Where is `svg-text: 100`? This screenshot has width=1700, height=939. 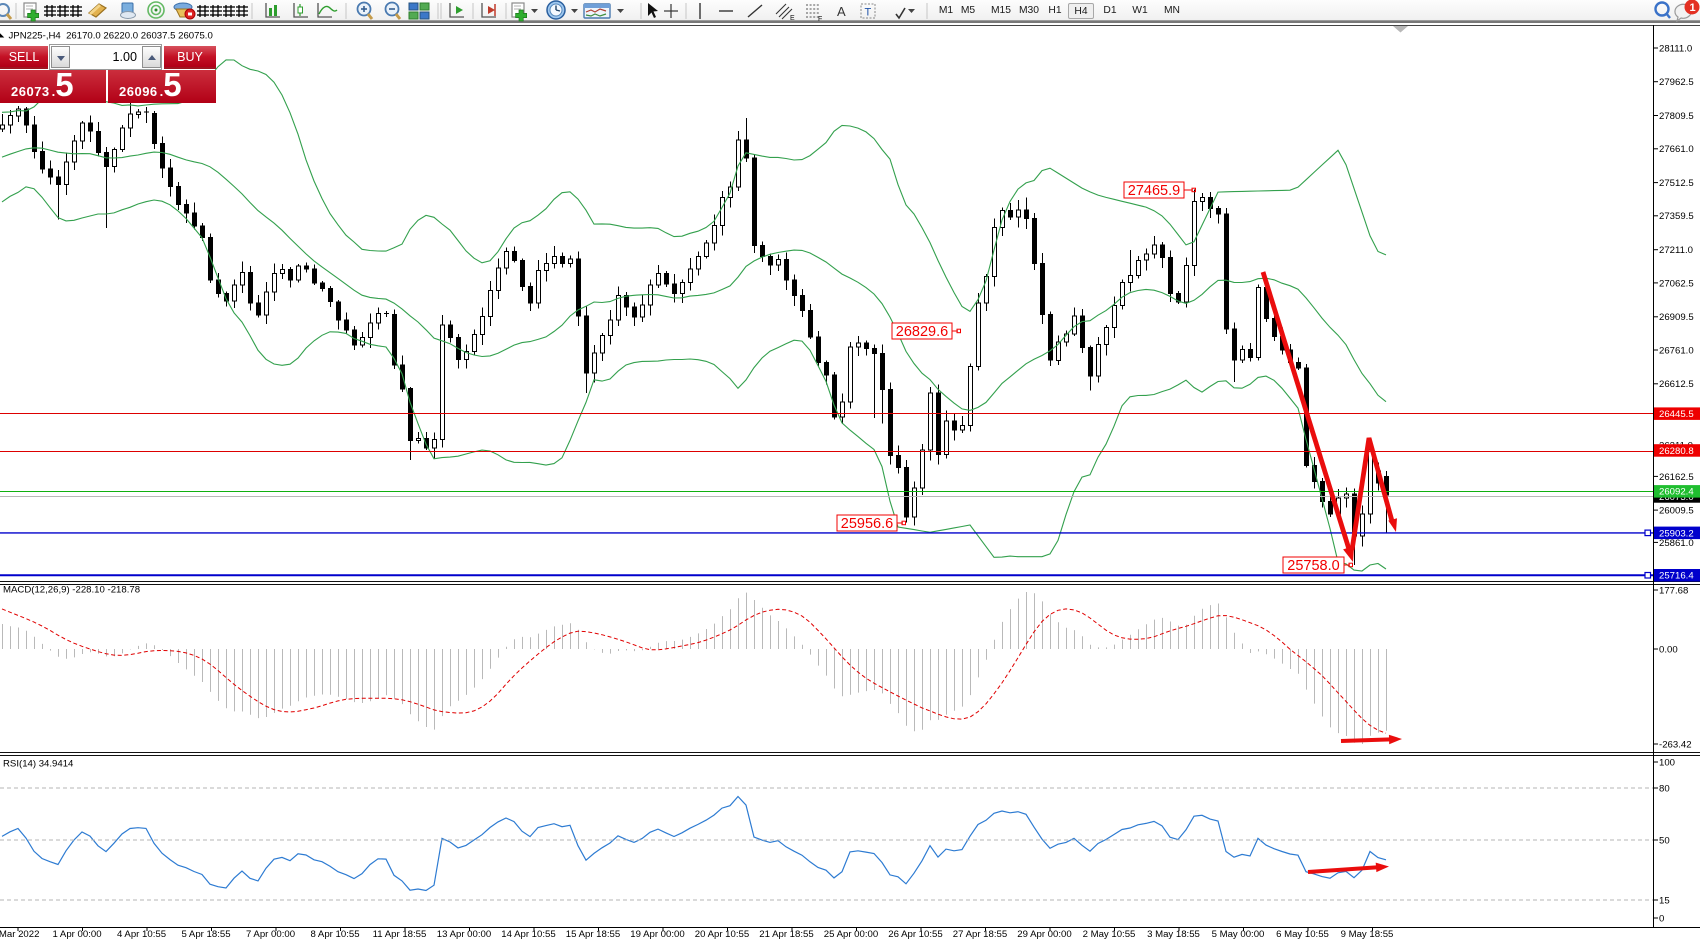
svg-text: 100 is located at coordinates (1667, 762).